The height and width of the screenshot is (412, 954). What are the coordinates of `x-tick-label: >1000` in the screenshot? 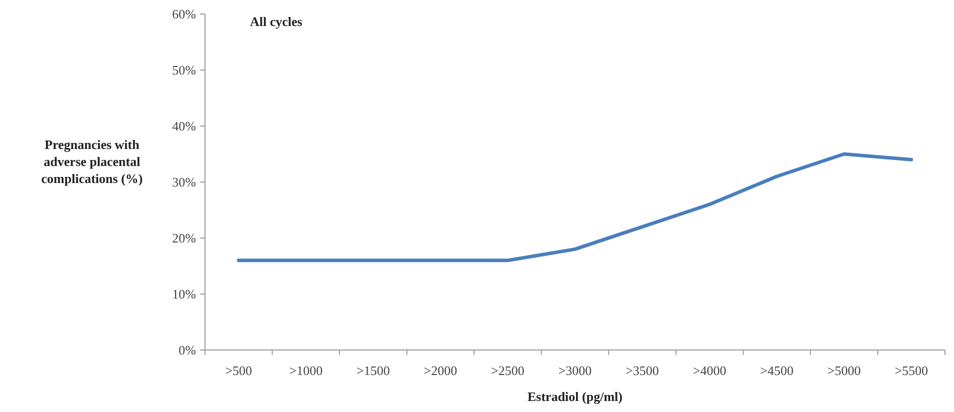 It's located at (306, 370).